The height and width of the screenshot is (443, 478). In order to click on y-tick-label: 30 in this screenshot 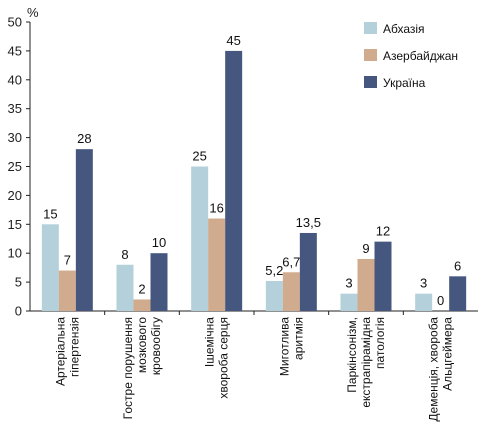, I will do `click(15, 137)`.